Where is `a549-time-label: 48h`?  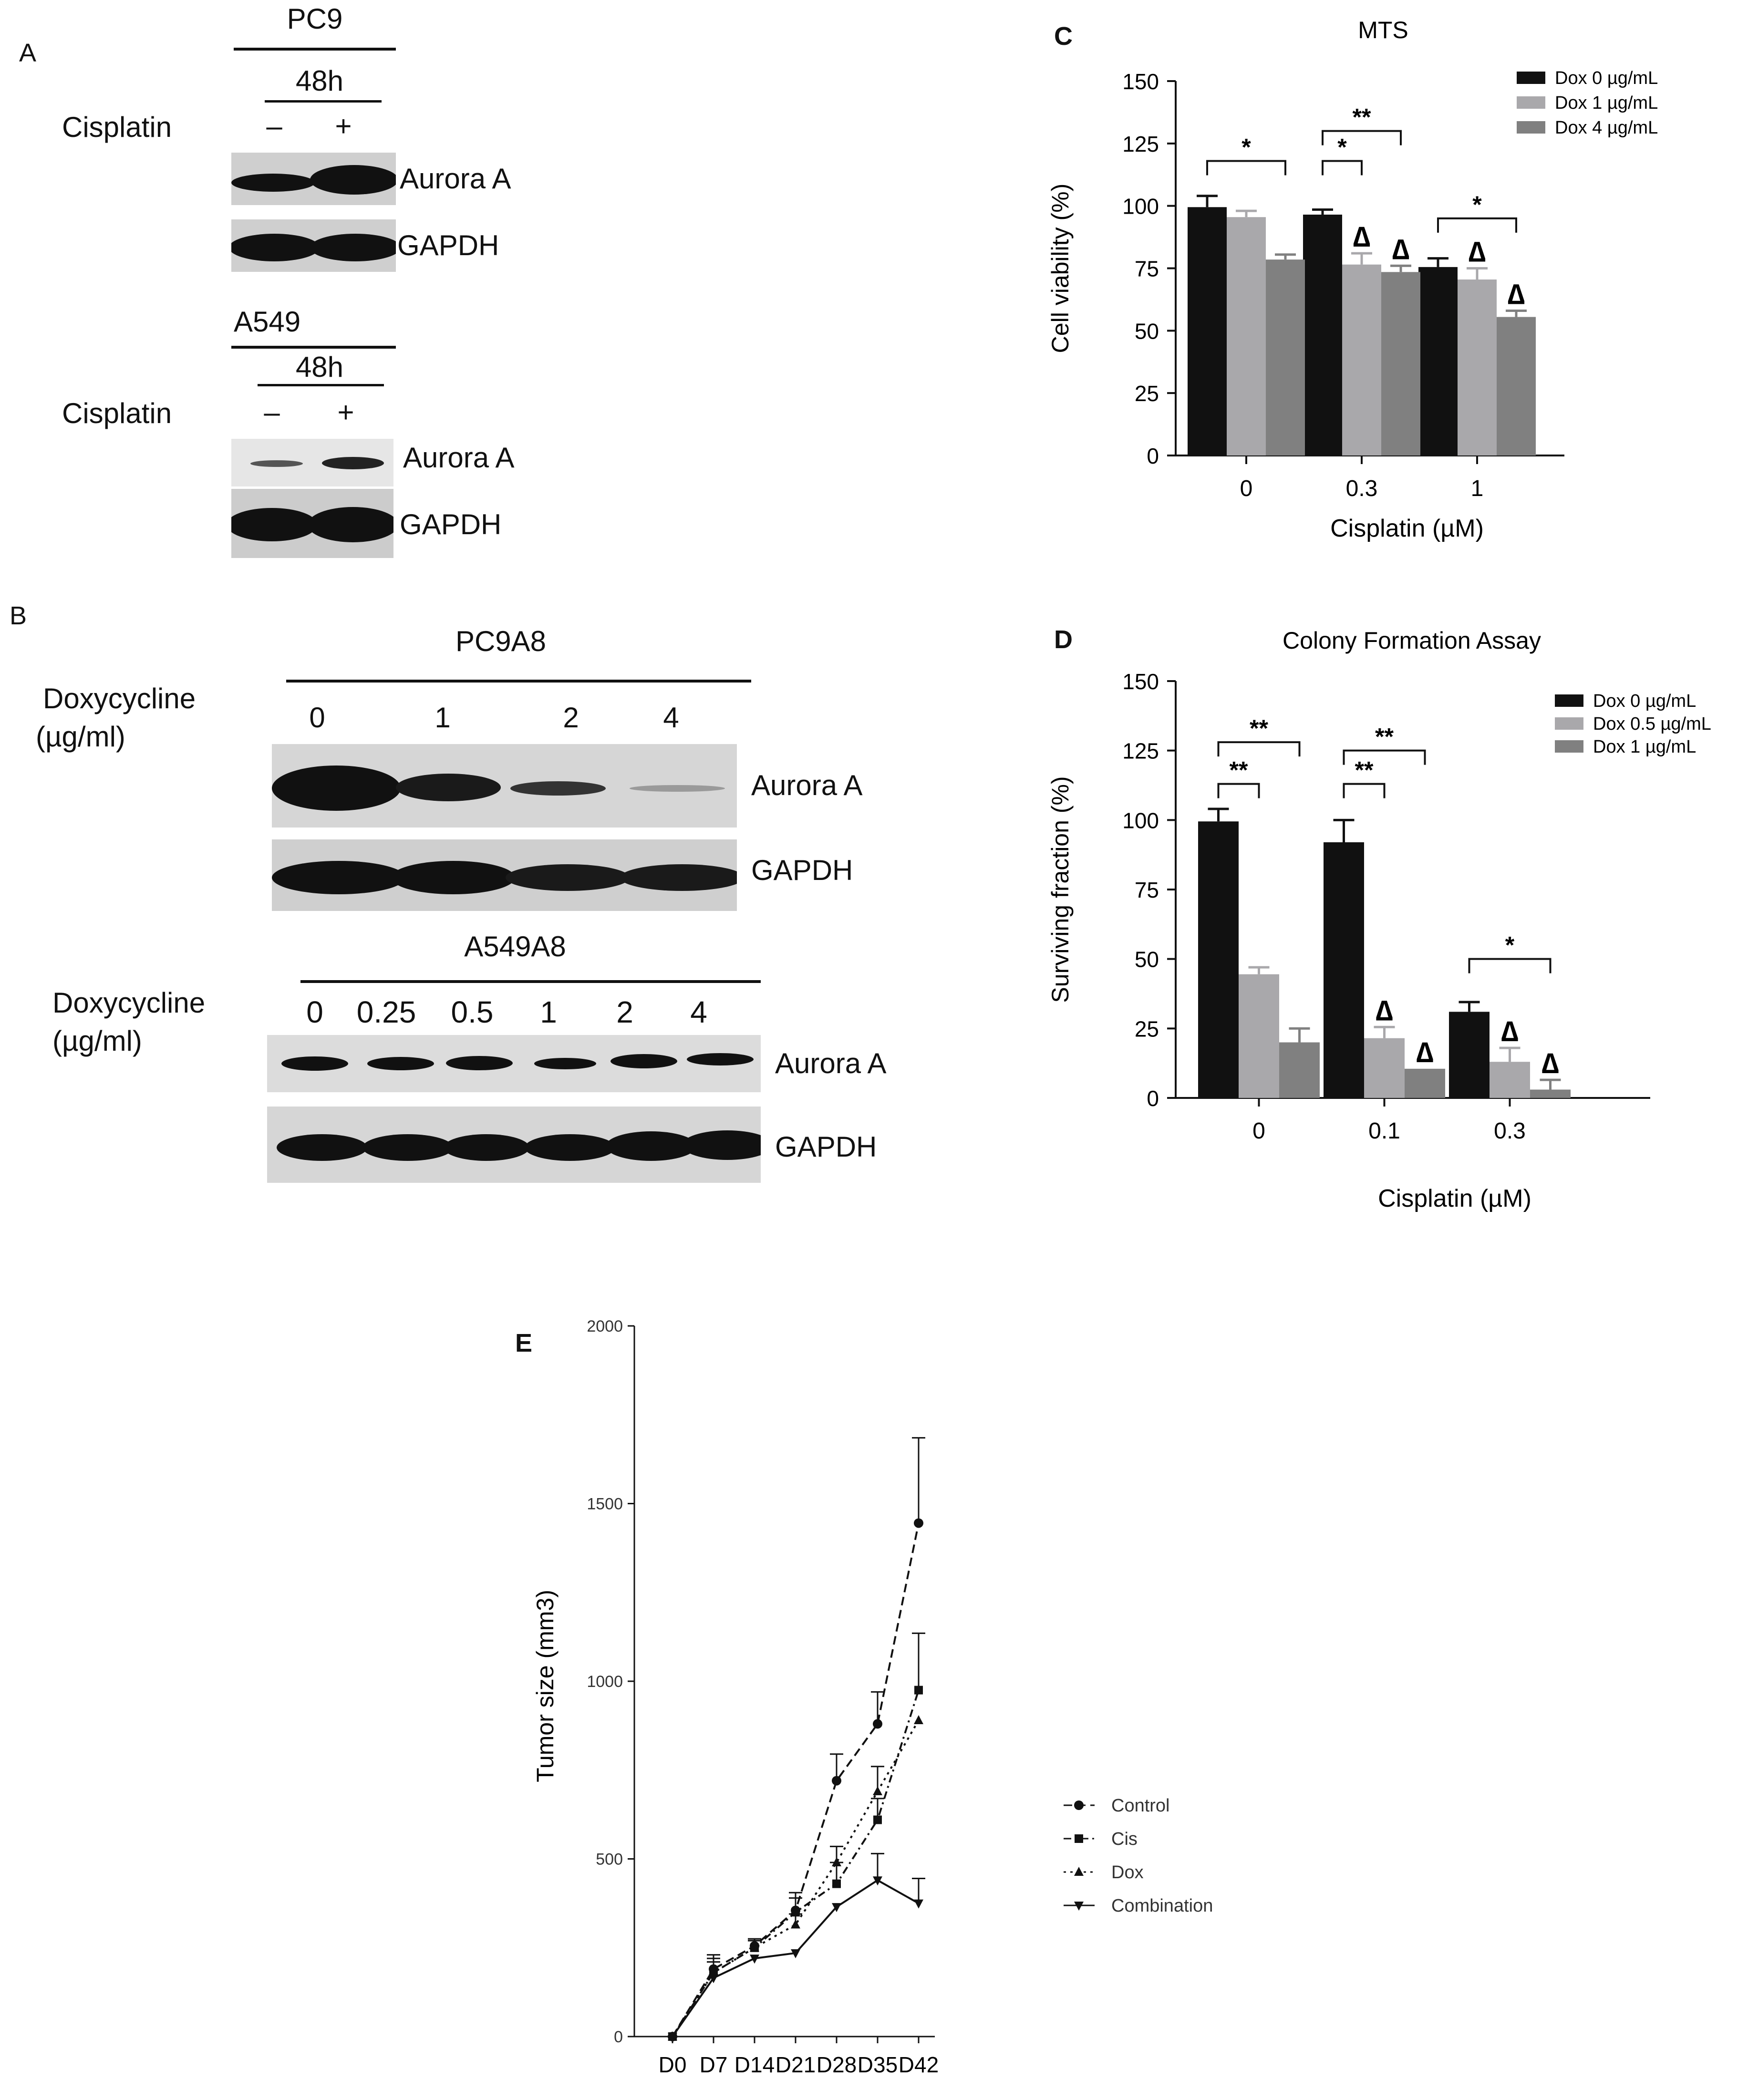
a549-time-label: 48h is located at coordinates (319, 367).